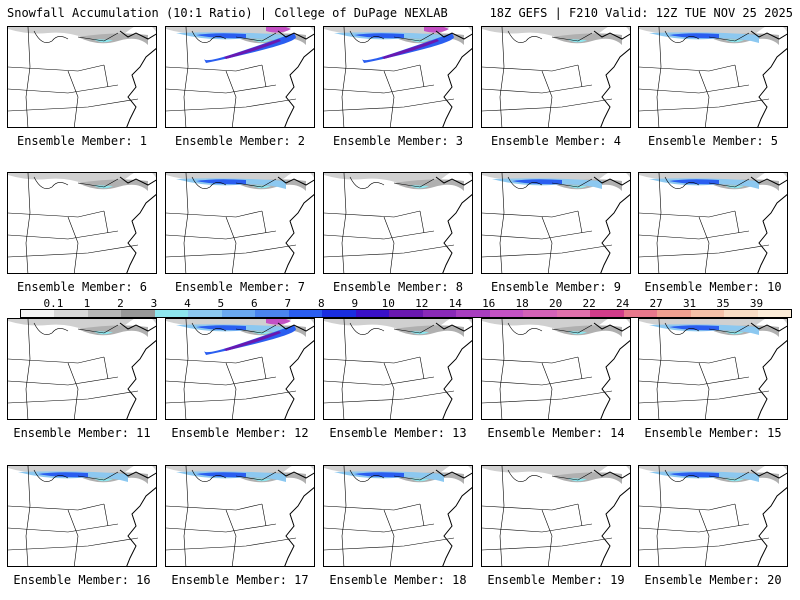  Describe the element at coordinates (321, 303) in the screenshot. I see `color-scale-tick-label: 8` at that location.